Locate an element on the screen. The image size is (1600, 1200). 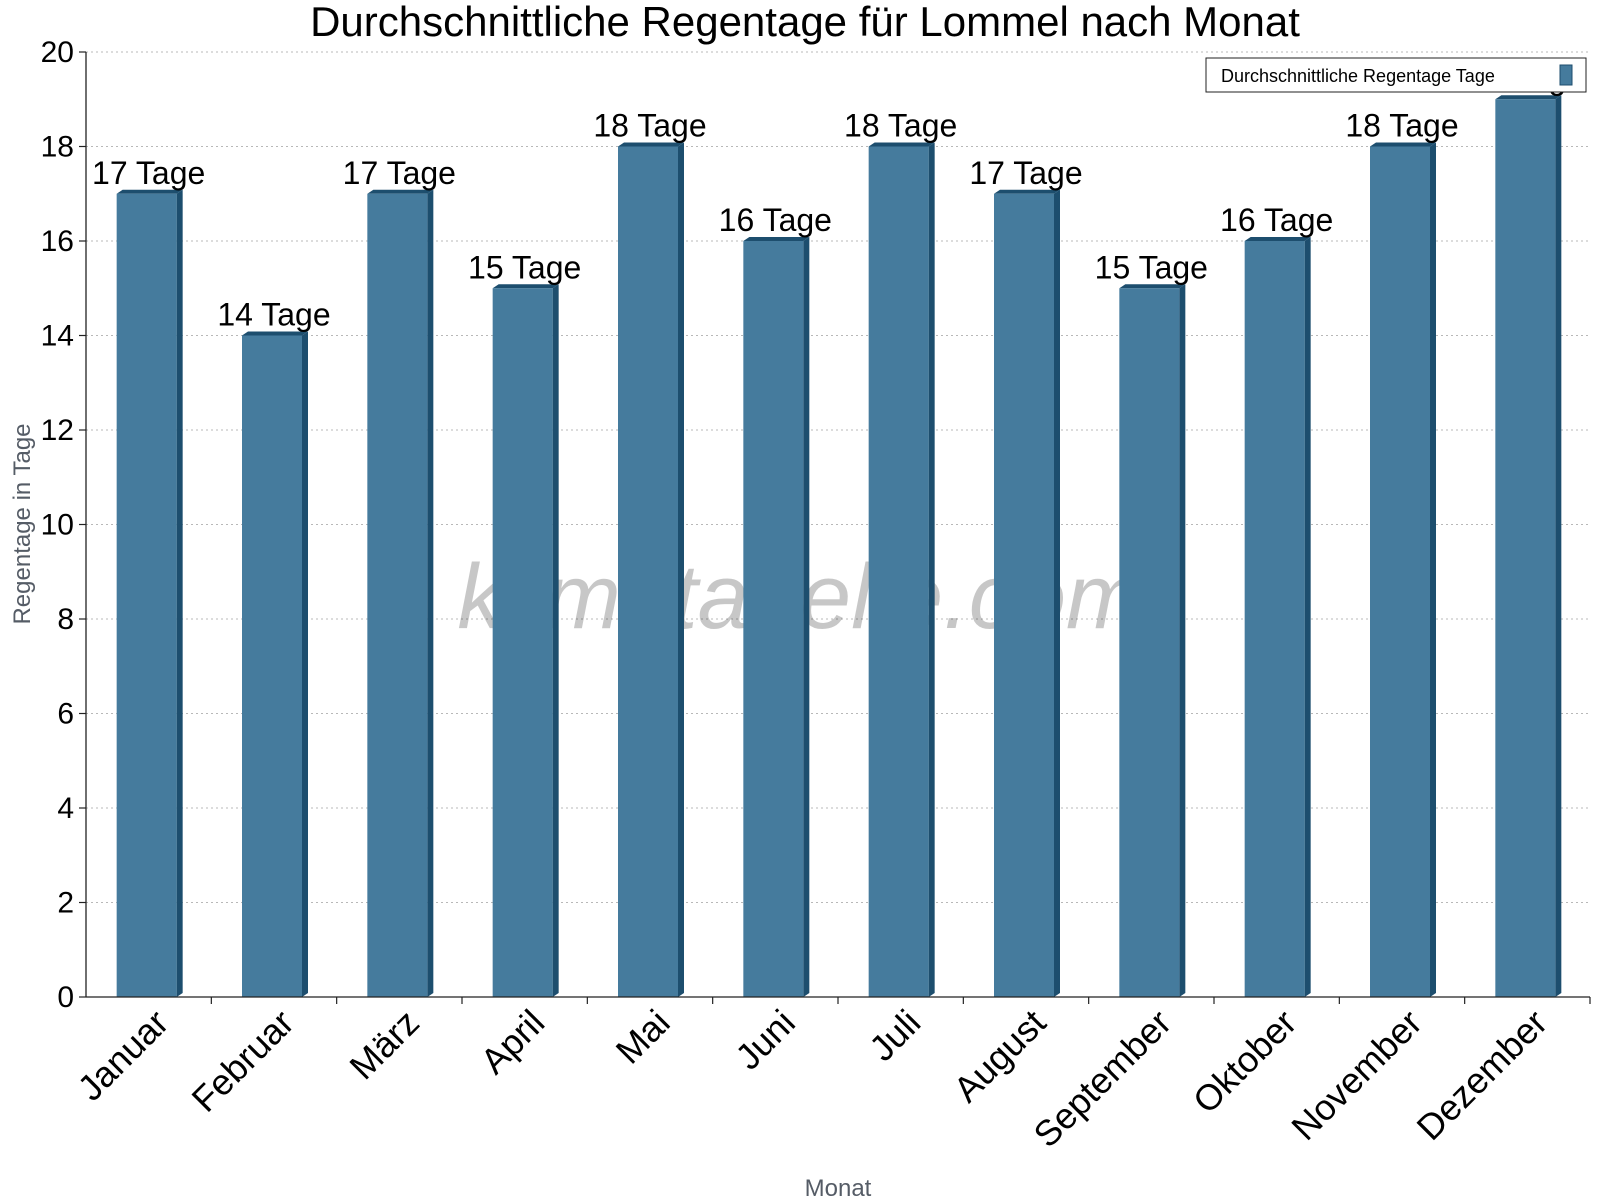
y-tick-label: 8 is located at coordinates (65, 619).